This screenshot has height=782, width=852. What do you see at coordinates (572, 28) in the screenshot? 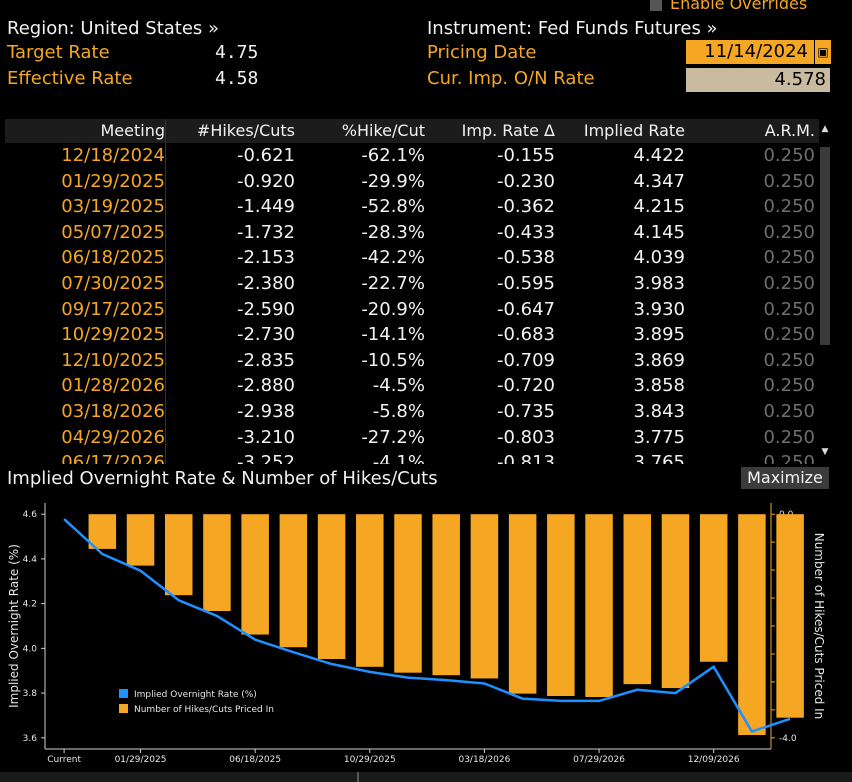
I see `instrument-selector: Instrument: Fed Funds Futures »` at bounding box center [572, 28].